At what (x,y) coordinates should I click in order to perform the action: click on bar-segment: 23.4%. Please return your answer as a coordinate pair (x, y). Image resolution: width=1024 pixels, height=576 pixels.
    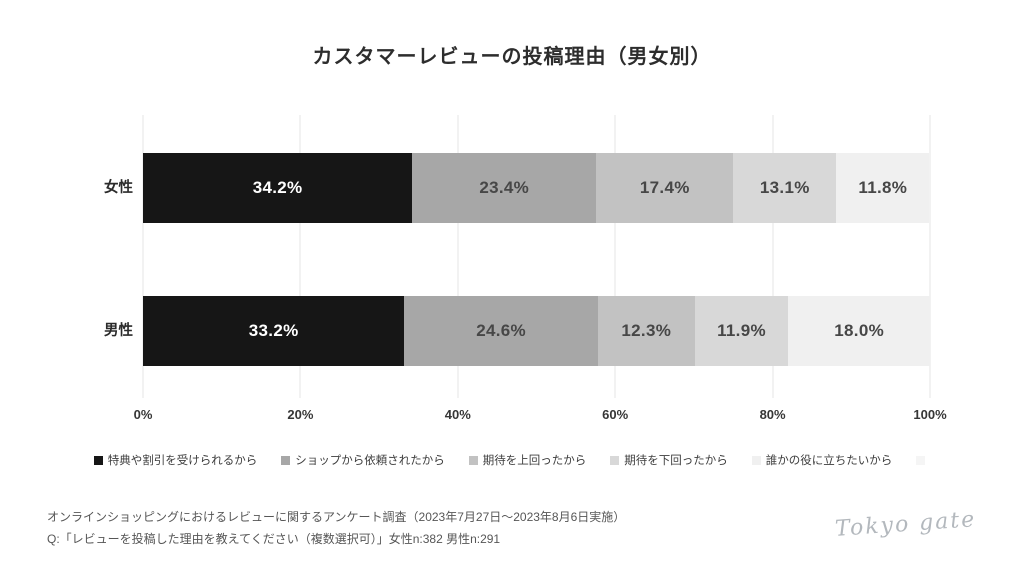
    Looking at the image, I should click on (504, 188).